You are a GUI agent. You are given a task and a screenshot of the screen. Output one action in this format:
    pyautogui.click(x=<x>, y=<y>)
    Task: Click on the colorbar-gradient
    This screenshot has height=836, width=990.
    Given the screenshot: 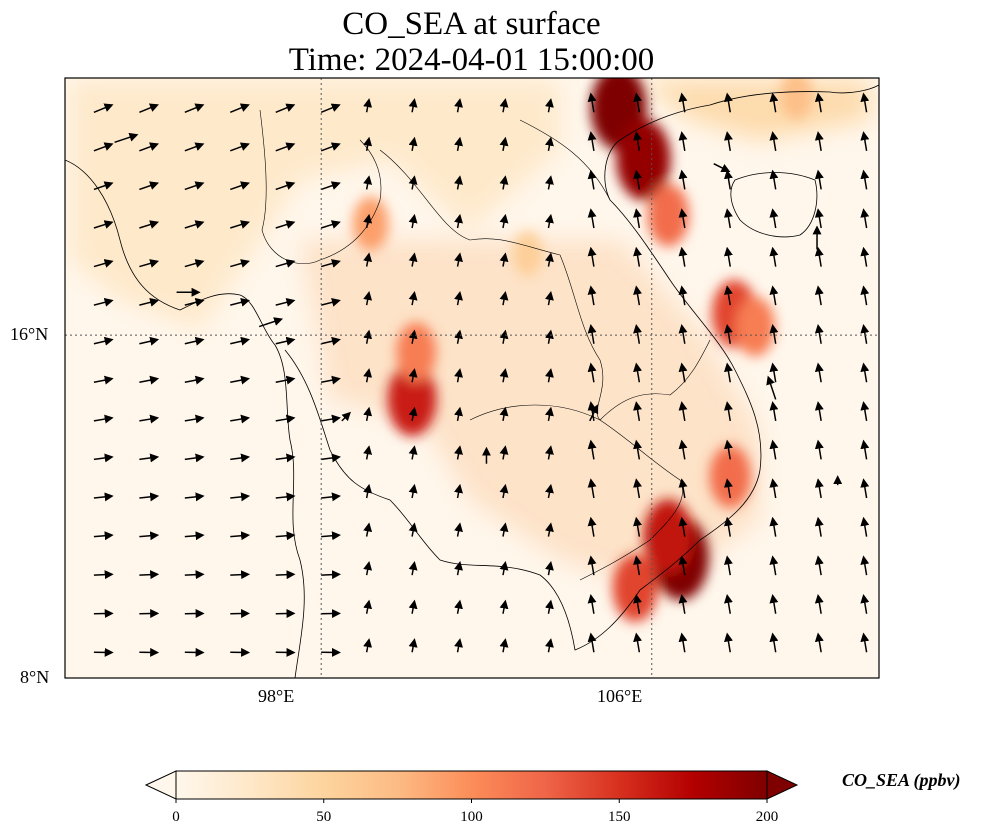 What is the action you would take?
    pyautogui.click(x=471, y=785)
    